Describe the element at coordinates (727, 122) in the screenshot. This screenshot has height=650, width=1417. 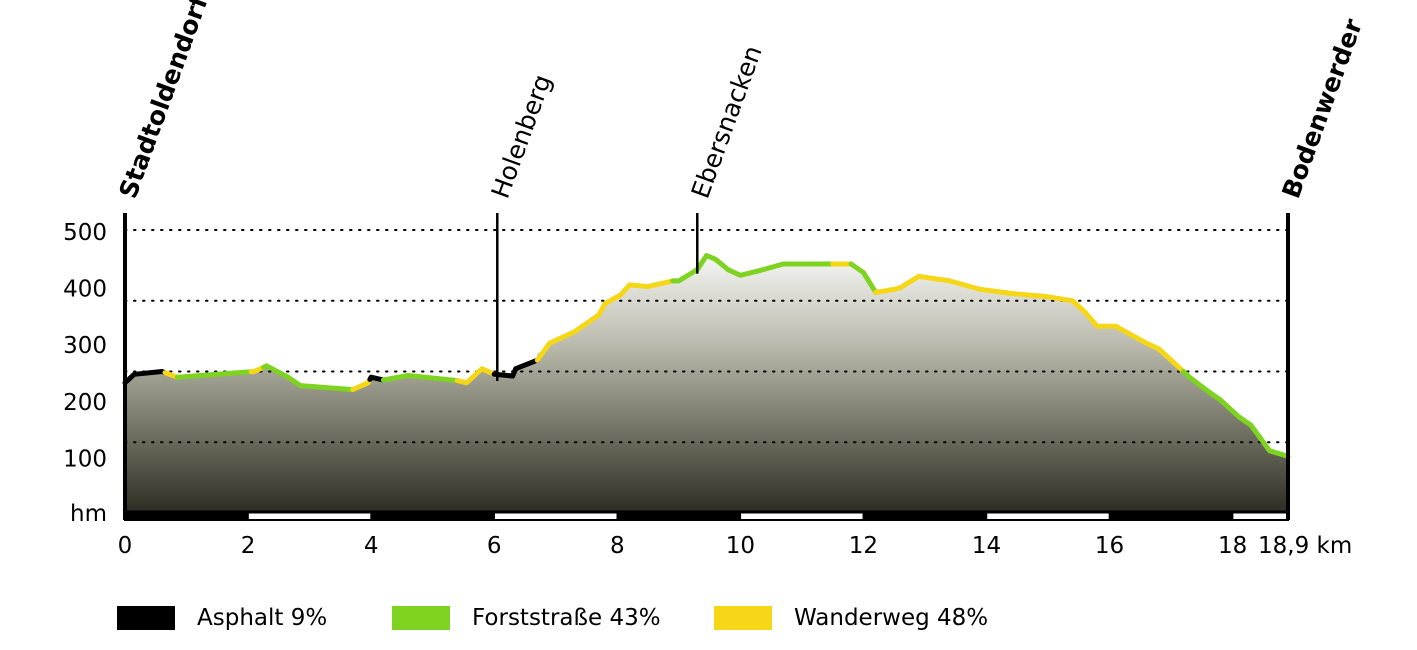
I see `waypoint-label-ebersnacken: Ebersnacken` at that location.